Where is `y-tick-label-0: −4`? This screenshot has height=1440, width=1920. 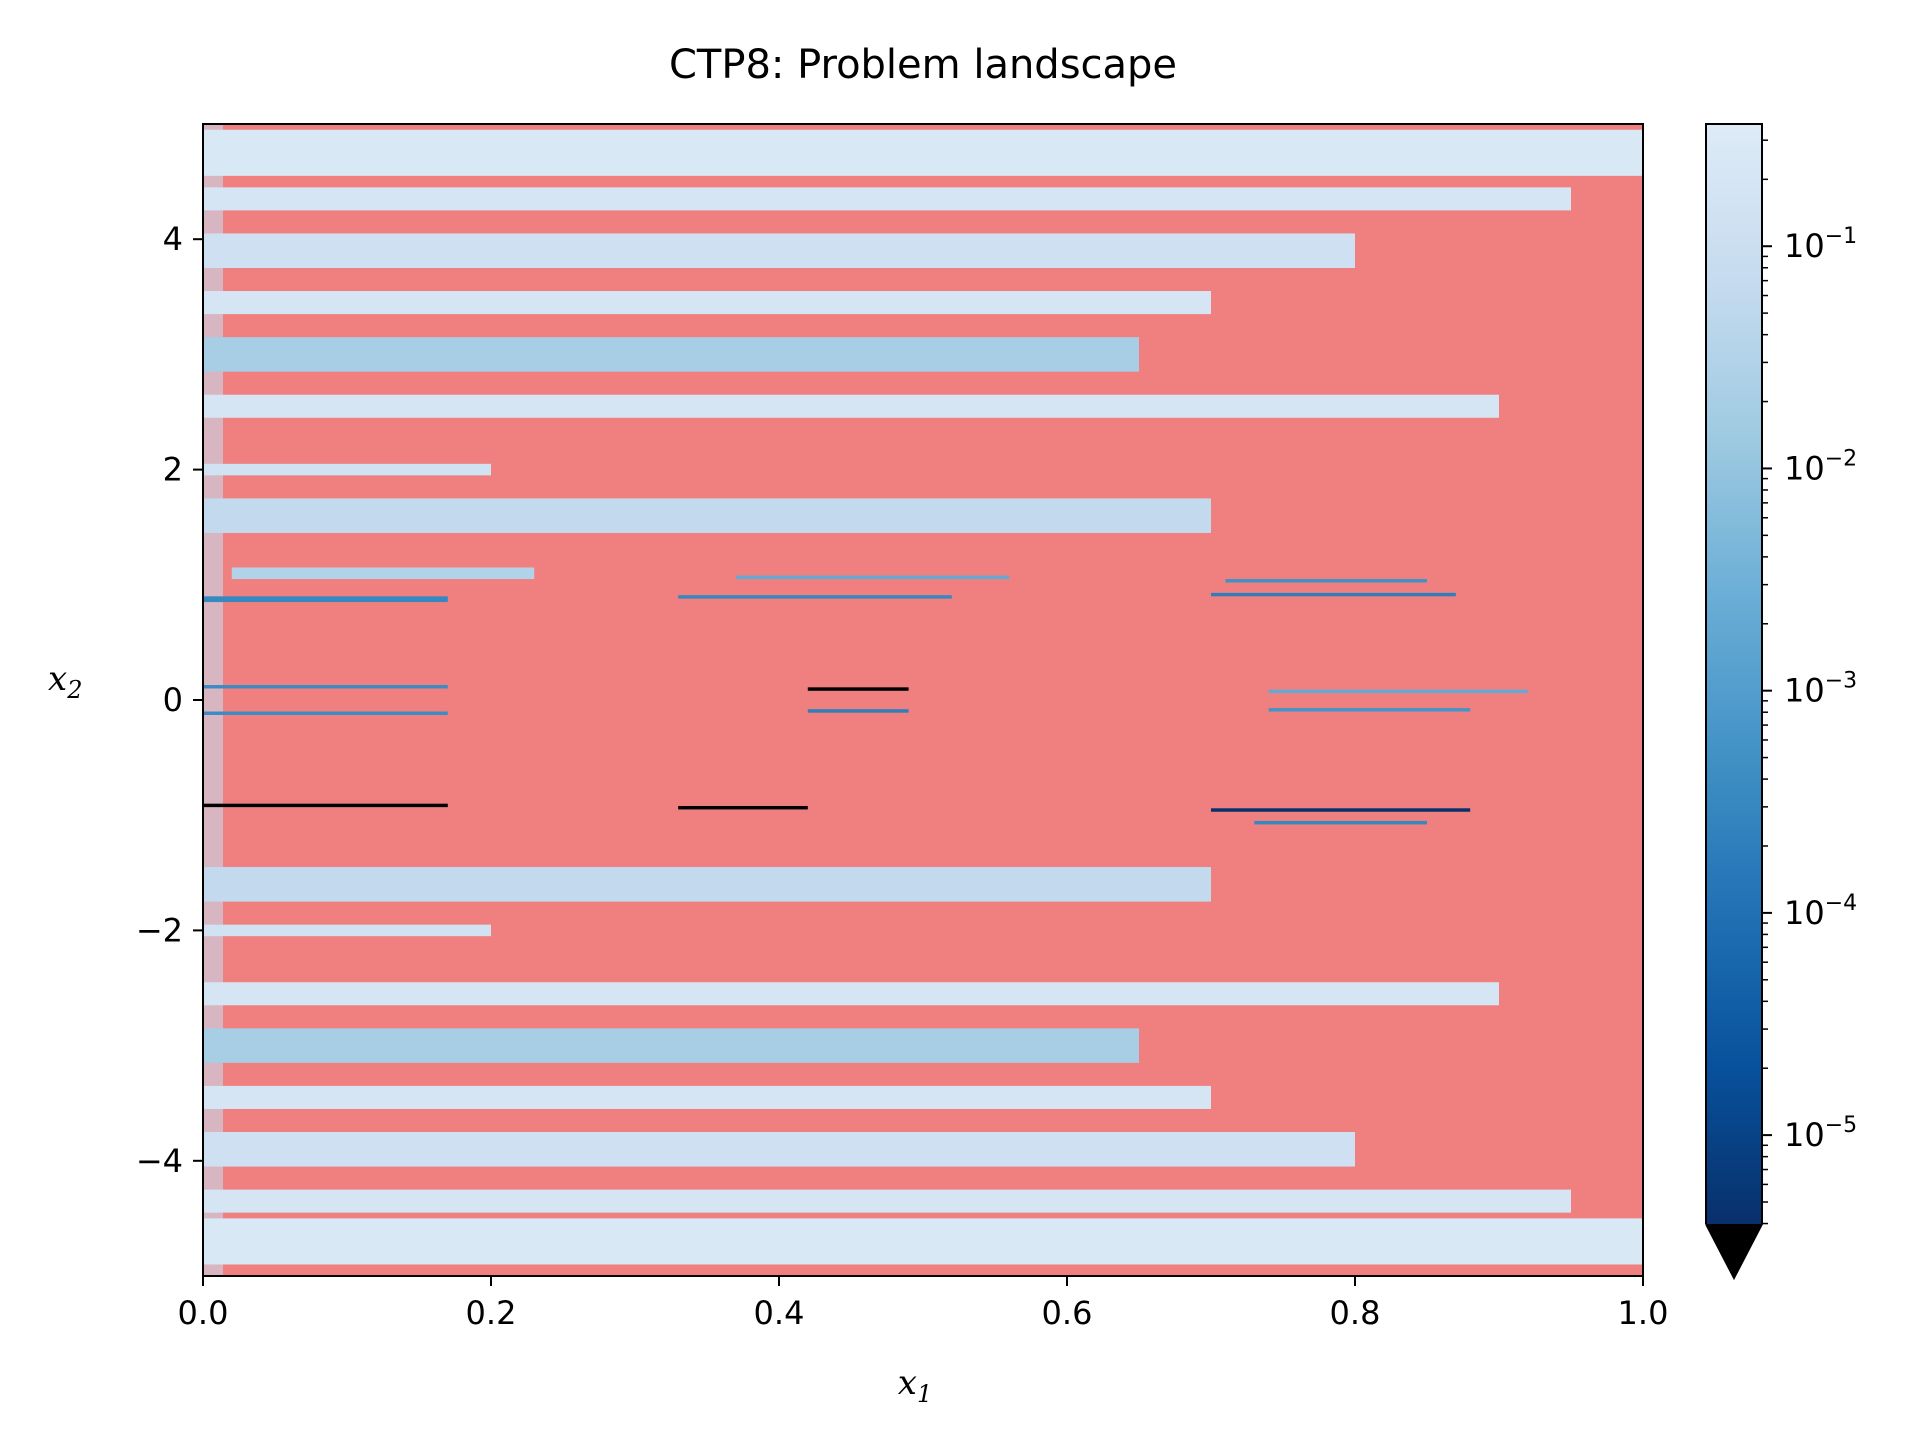
y-tick-label-0: −4 is located at coordinates (159, 1161).